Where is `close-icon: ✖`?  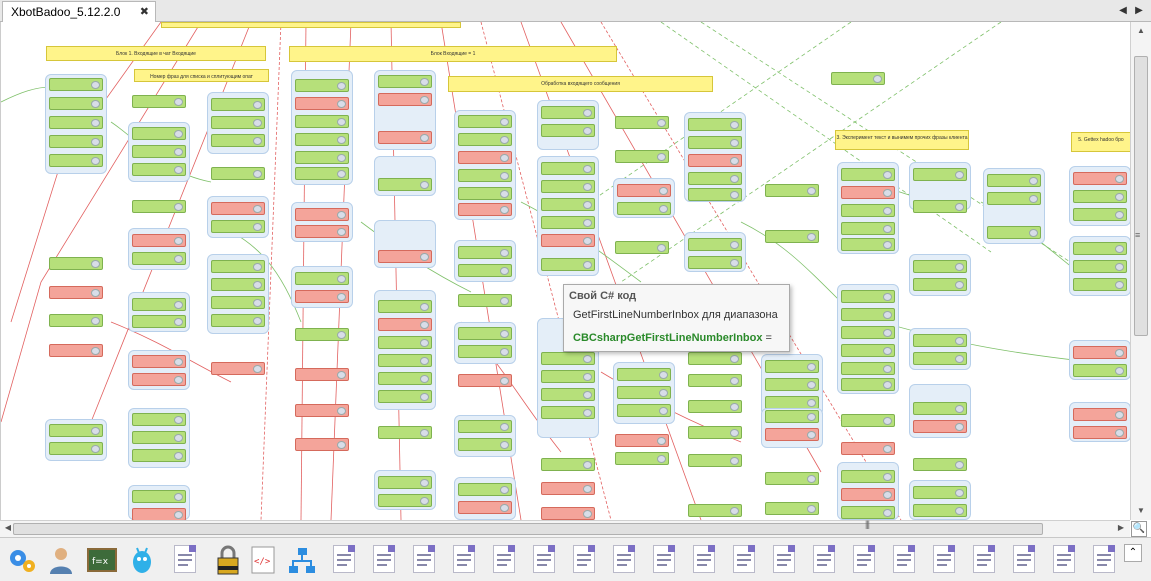 close-icon: ✖ is located at coordinates (144, 12).